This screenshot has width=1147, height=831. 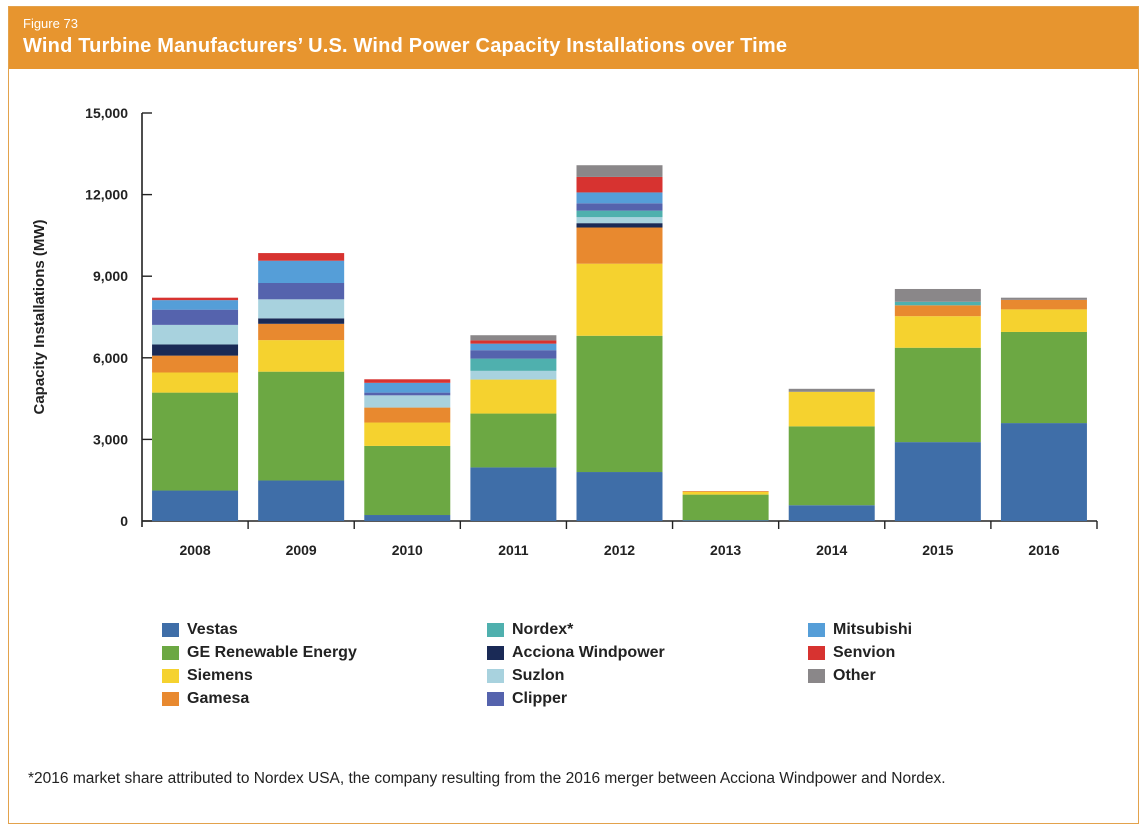 What do you see at coordinates (124, 521) in the screenshot?
I see `y-tick-label: 0` at bounding box center [124, 521].